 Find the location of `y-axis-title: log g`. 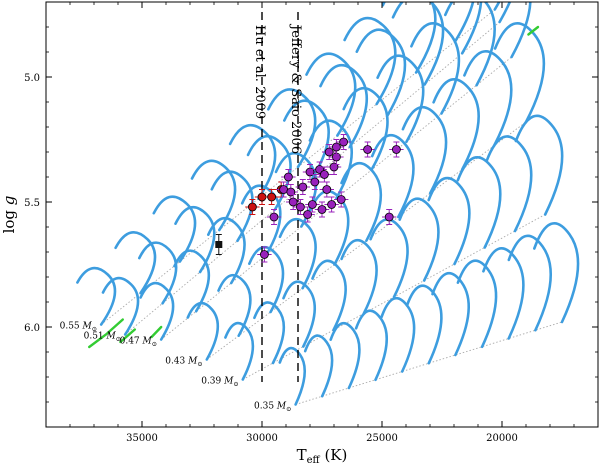

y-axis-title: log g is located at coordinates (9, 215).